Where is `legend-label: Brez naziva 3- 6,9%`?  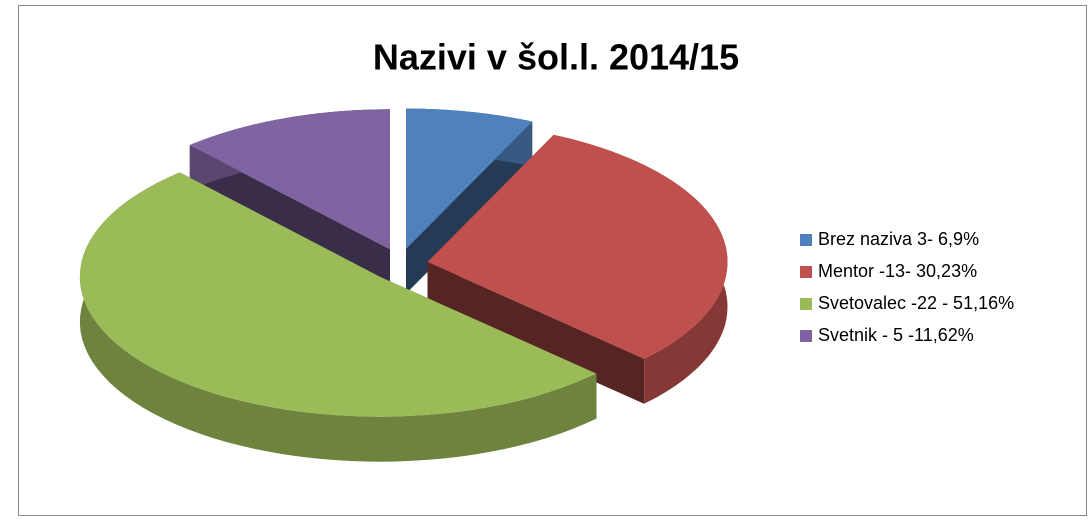
legend-label: Brez naziva 3- 6,9% is located at coordinates (898, 239).